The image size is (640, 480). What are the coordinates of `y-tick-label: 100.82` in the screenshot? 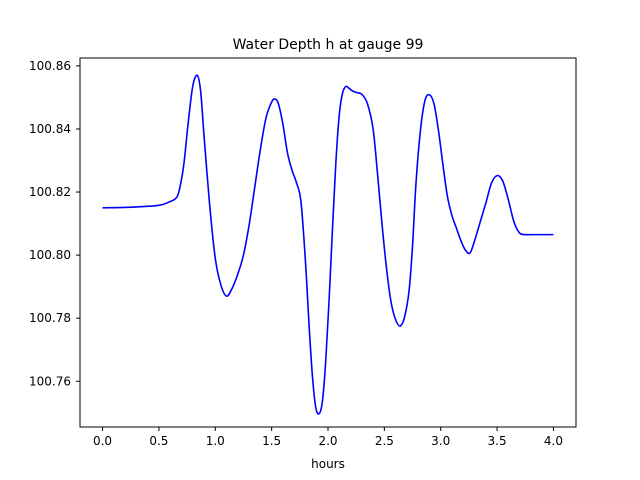 It's located at (50, 192).